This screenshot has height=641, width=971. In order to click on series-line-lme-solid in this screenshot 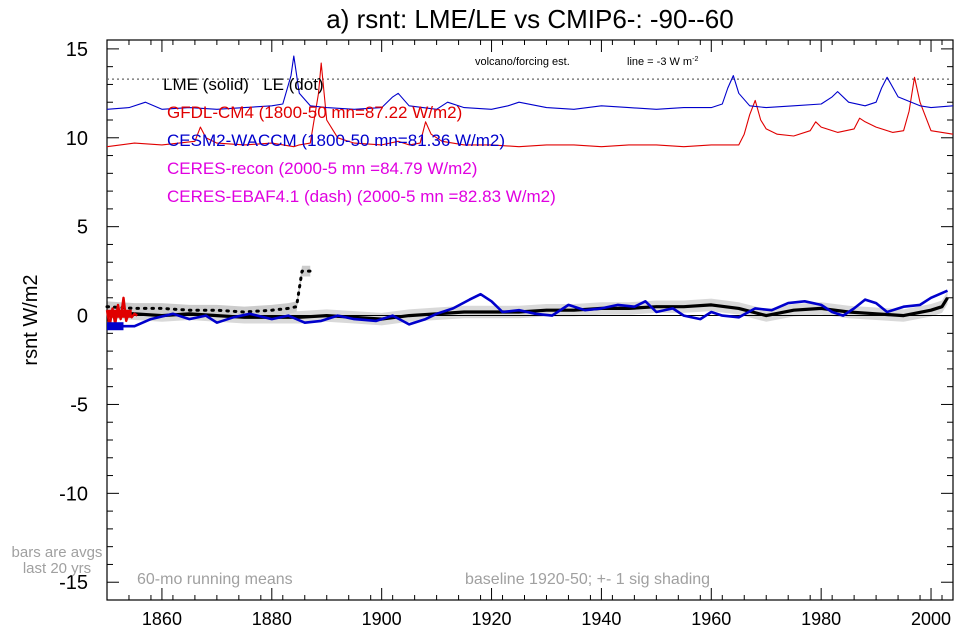, I will do `click(527, 308)`.